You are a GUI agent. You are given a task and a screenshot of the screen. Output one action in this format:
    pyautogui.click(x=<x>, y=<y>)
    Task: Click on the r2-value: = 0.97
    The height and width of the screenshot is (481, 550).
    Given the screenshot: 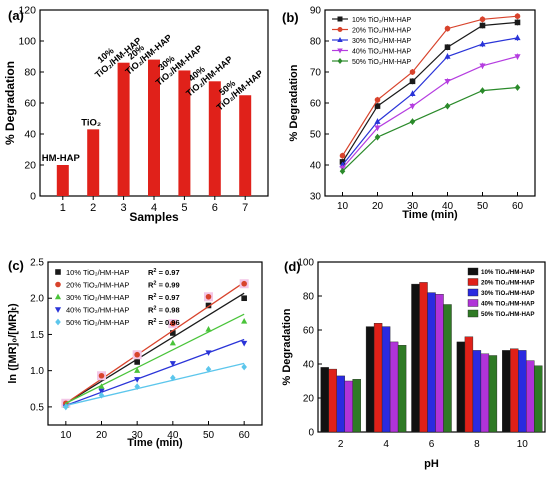 What is the action you would take?
    pyautogui.click(x=167, y=297)
    